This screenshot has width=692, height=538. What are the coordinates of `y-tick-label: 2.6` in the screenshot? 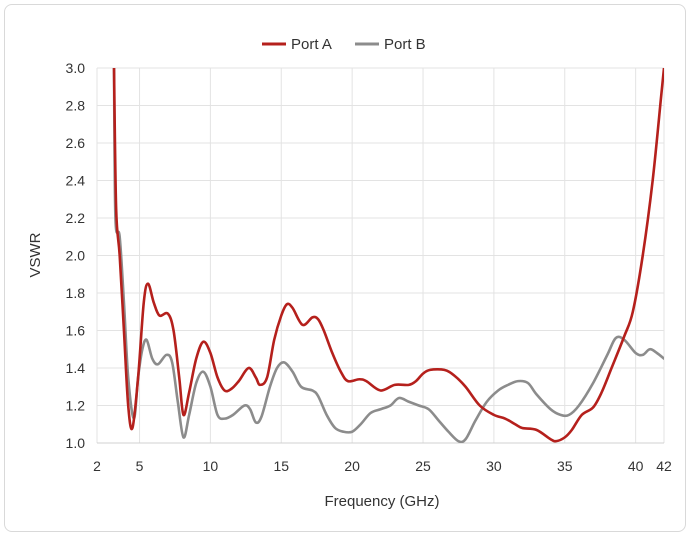 It's located at (76, 143).